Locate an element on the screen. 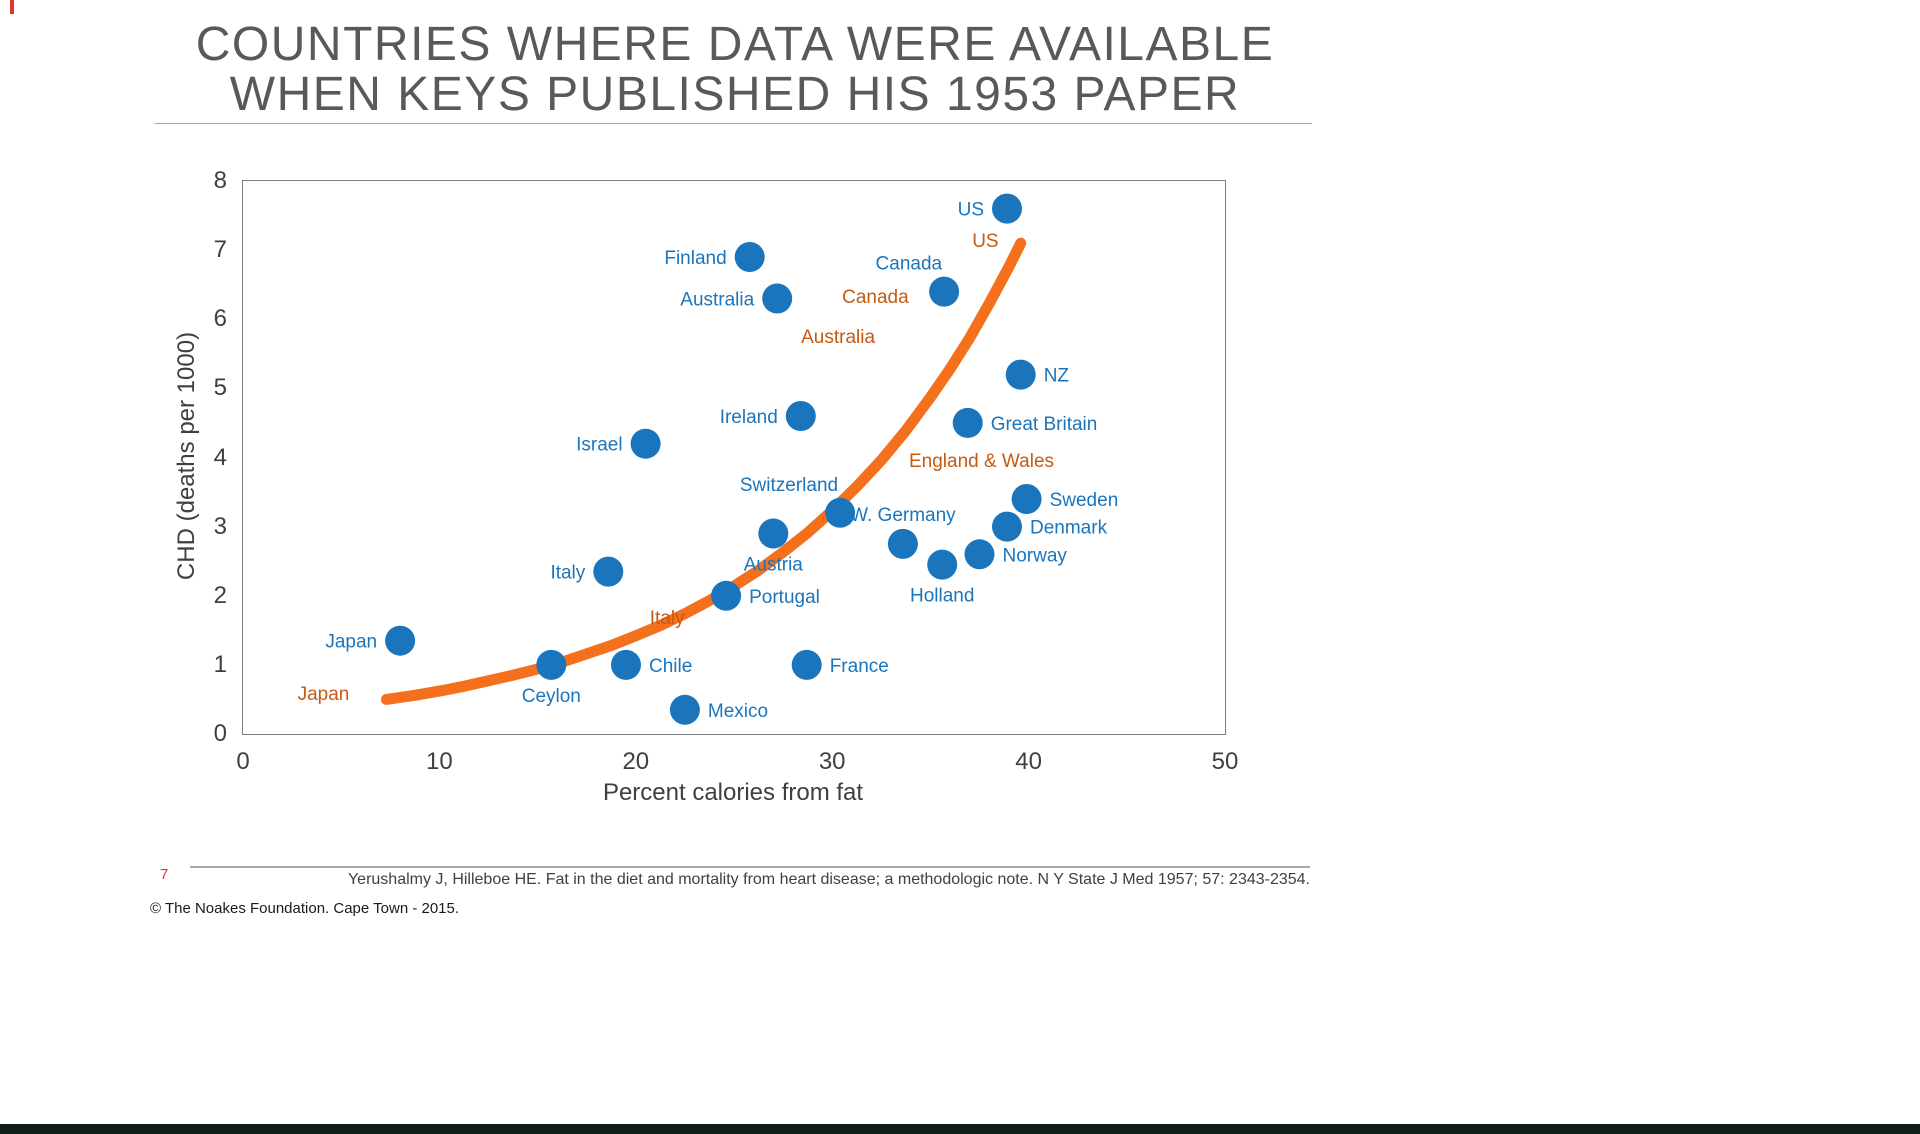  keys-label-japan: Japan is located at coordinates (324, 694).